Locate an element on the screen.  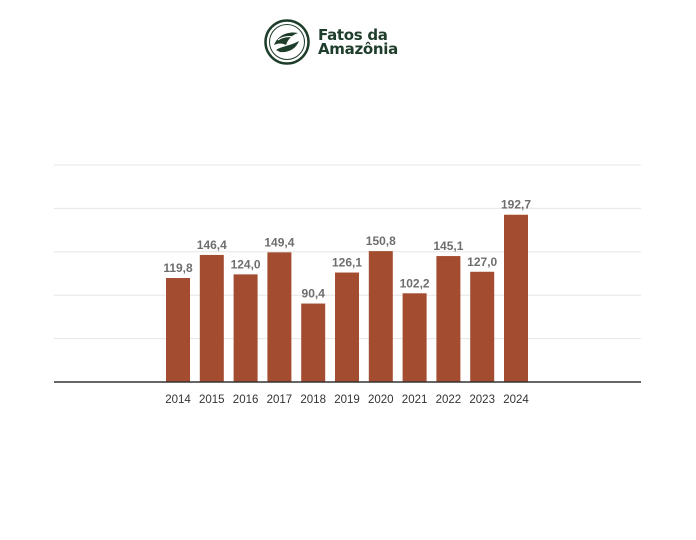
brand-line-1: Fatos da is located at coordinates (353, 35).